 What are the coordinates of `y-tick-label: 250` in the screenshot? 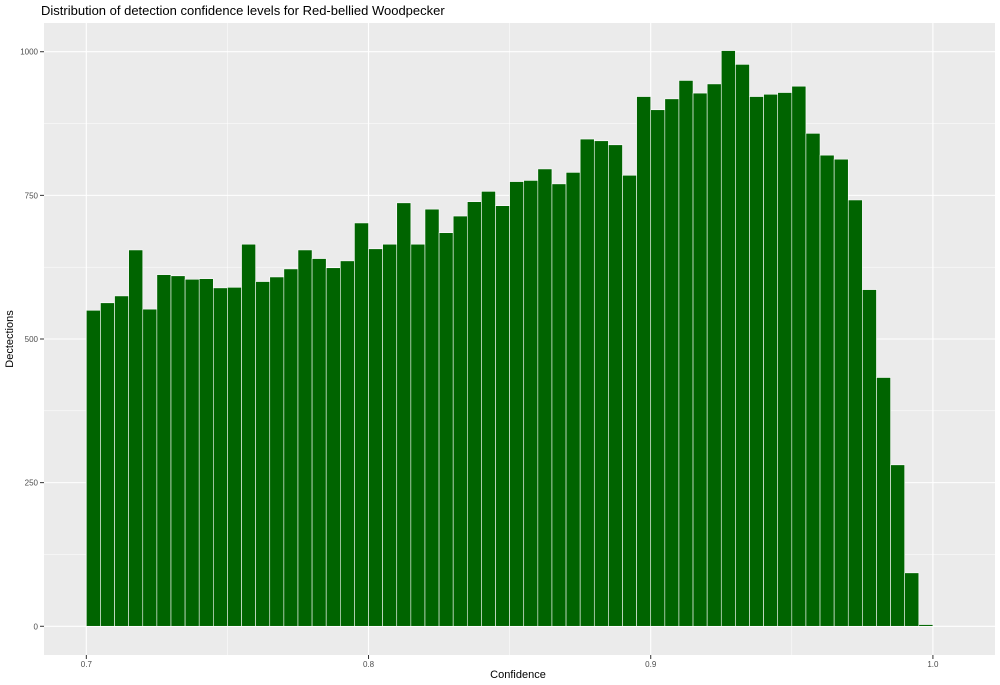 It's located at (32, 483).